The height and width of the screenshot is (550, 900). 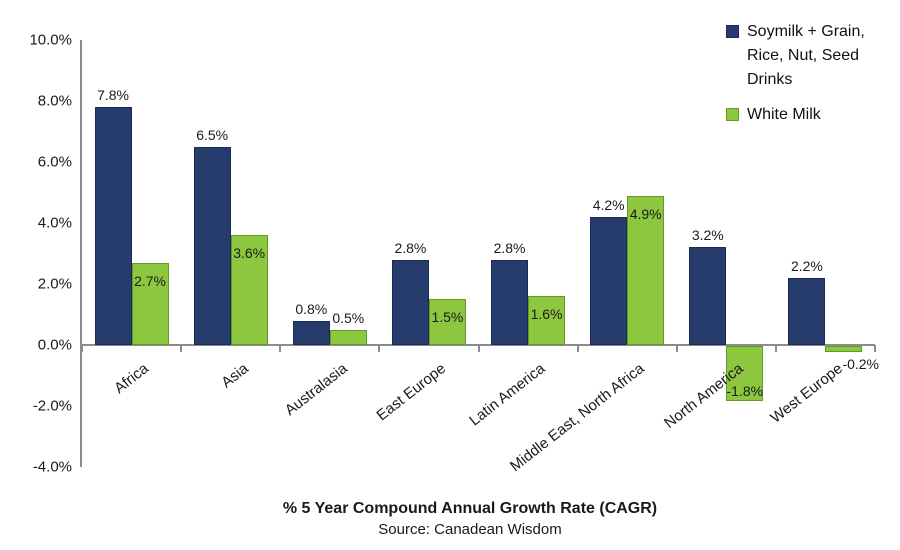 What do you see at coordinates (411, 392) in the screenshot?
I see `x-axis-label-east-europe: East Europe` at bounding box center [411, 392].